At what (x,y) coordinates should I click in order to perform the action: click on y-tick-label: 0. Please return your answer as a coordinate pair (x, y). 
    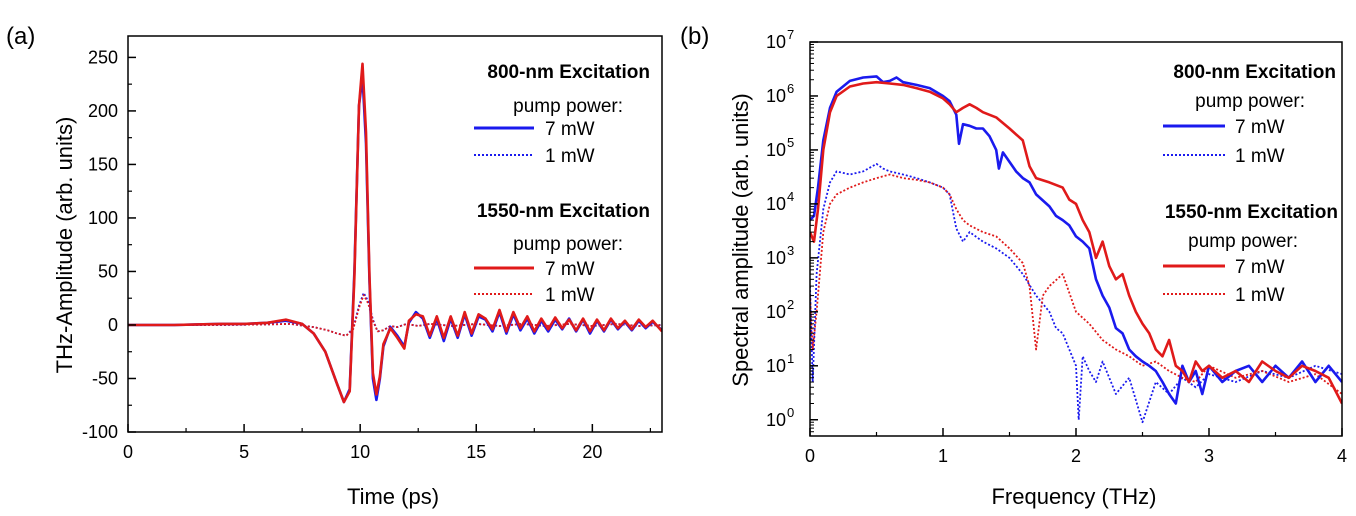
    Looking at the image, I should click on (113, 325).